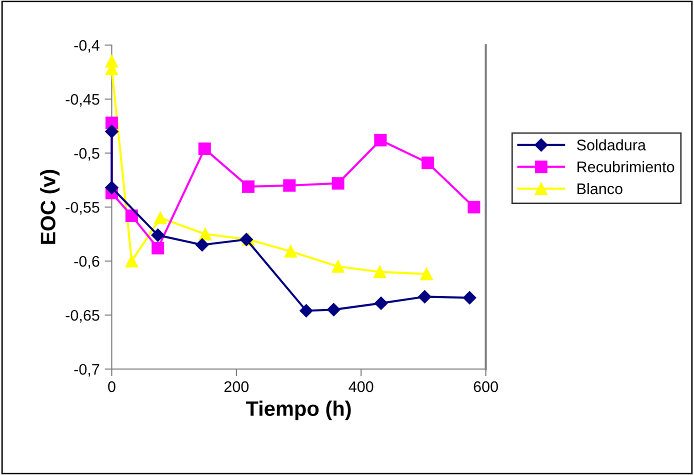 Image resolution: width=694 pixels, height=475 pixels. I want to click on y-axis-title: EOC (v), so click(50, 207).